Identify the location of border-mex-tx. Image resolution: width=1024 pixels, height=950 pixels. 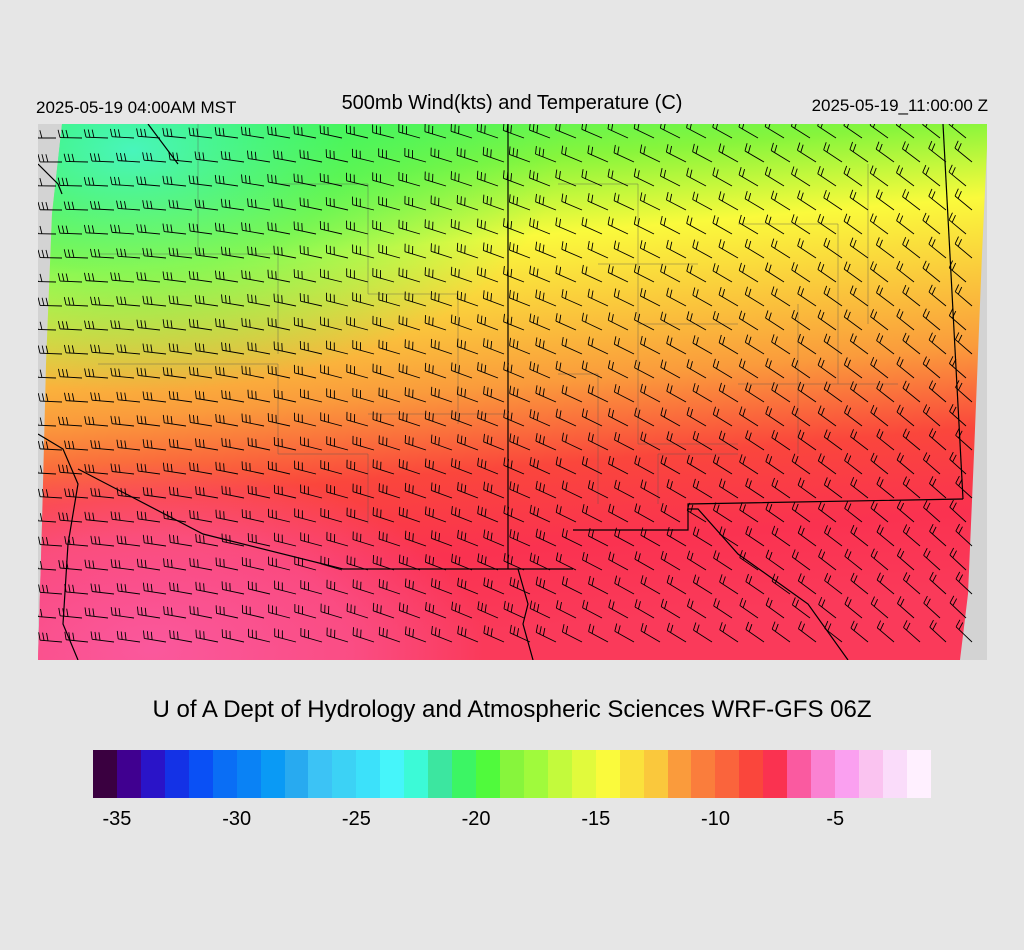
(525, 614).